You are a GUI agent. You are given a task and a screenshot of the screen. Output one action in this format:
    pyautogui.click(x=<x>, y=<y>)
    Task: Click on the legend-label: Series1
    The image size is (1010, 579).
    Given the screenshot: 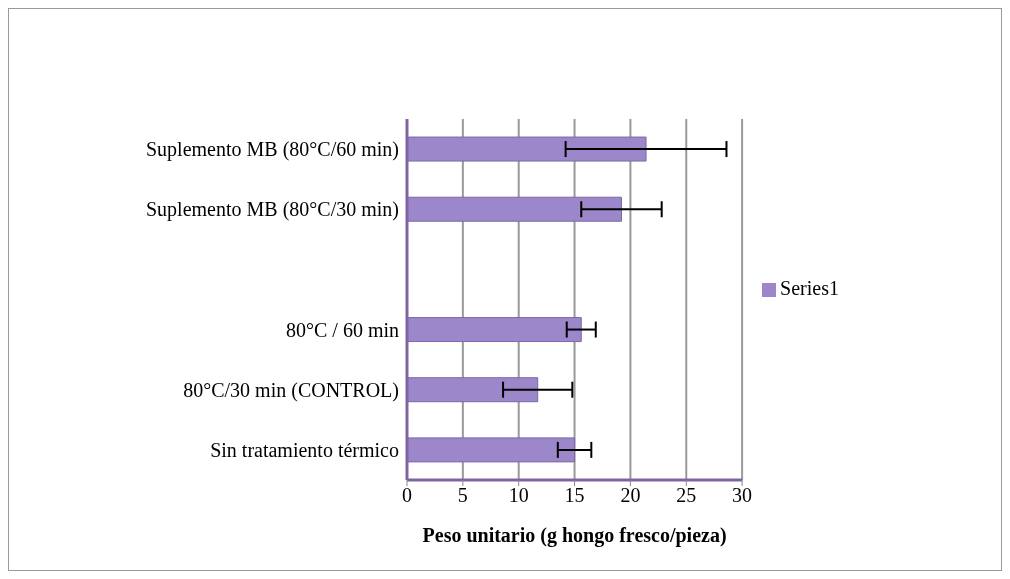 What is the action you would take?
    pyautogui.click(x=809, y=288)
    